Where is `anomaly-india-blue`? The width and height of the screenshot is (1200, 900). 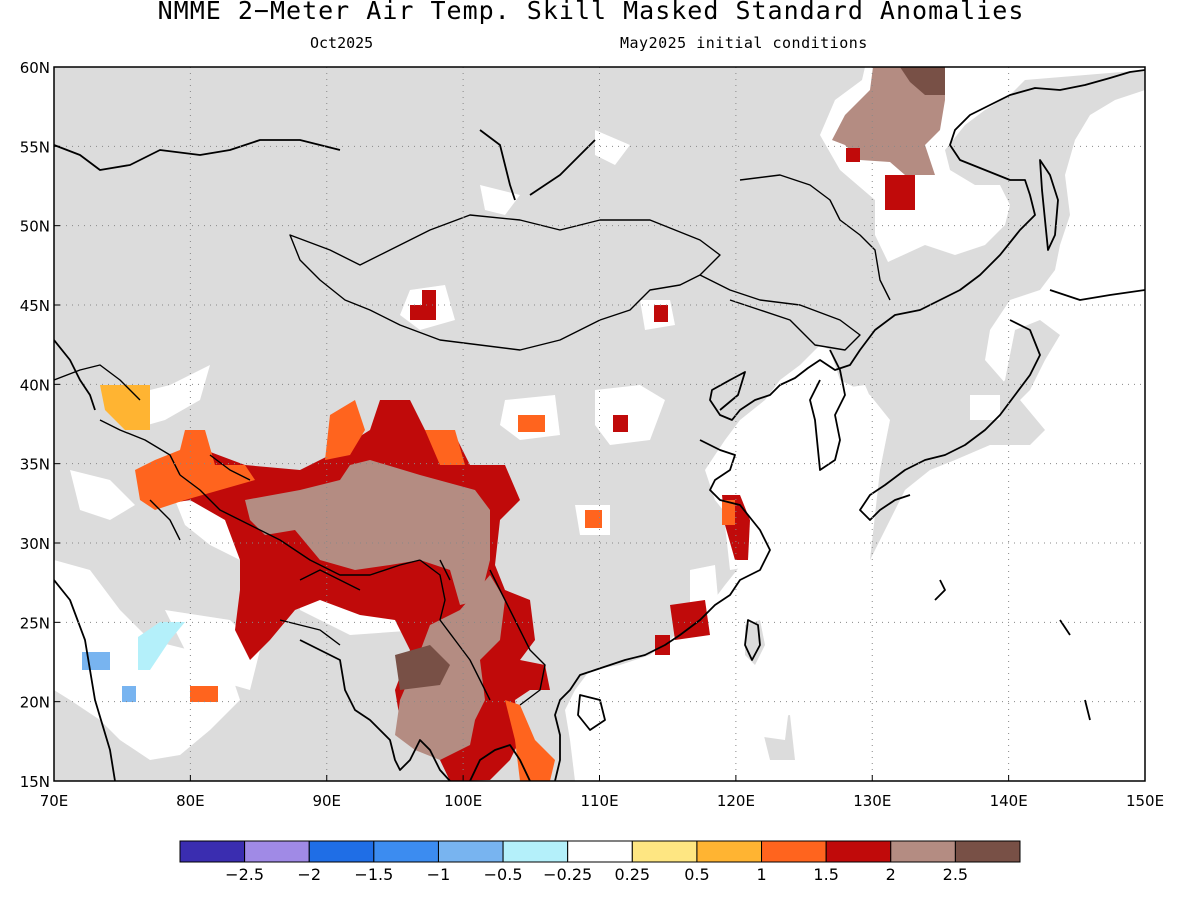
anomaly-india-blue is located at coordinates (96, 661).